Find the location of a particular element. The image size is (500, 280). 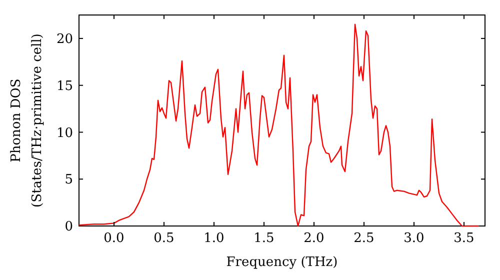

x-tick-label: 2.0 is located at coordinates (314, 238).